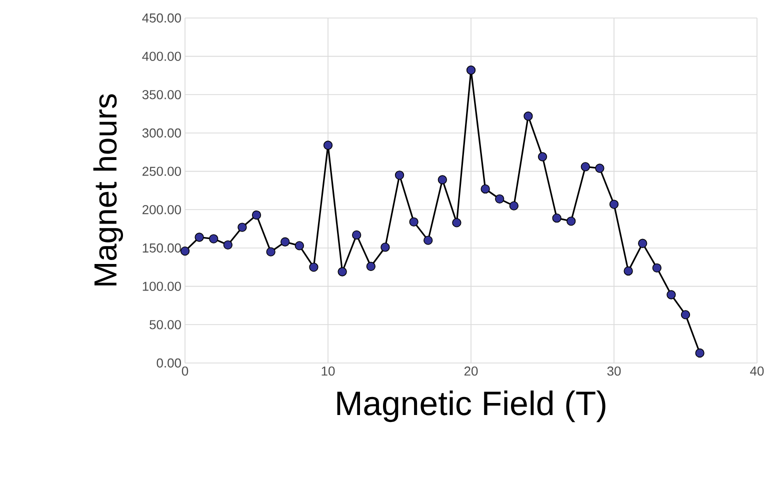  What do you see at coordinates (161, 18) in the screenshot?
I see `y-tick-label: 450.00` at bounding box center [161, 18].